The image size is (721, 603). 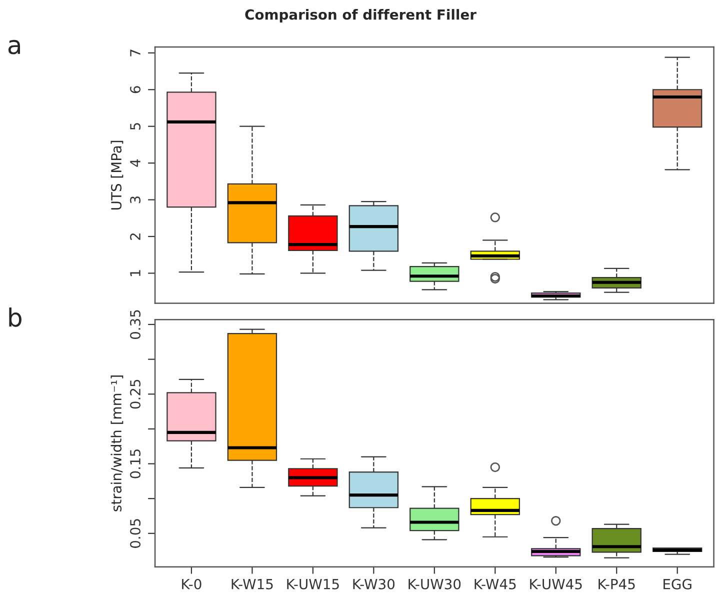 I want to click on y-tick-label: 0.05, so click(x=135, y=533).